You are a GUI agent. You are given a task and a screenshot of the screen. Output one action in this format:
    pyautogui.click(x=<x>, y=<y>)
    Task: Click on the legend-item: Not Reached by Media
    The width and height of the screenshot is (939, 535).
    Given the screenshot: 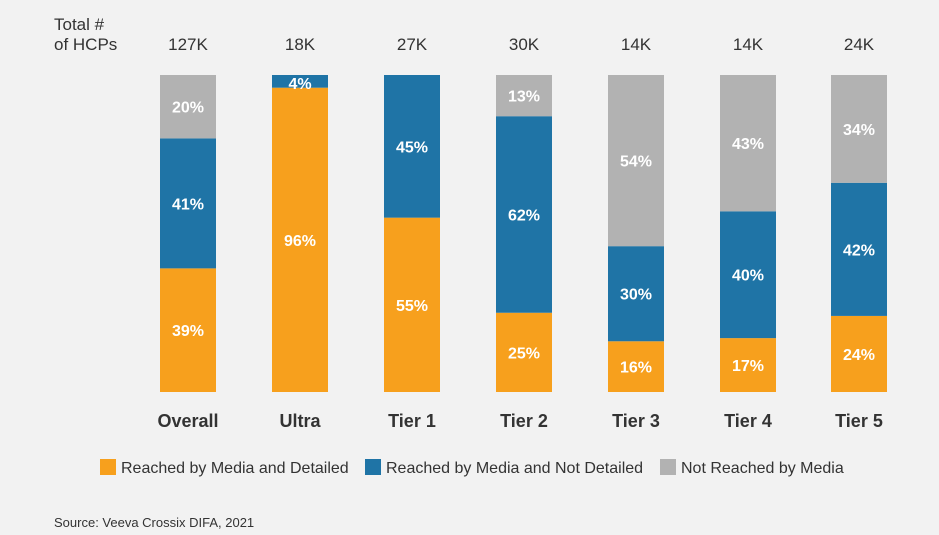 What is the action you would take?
    pyautogui.click(x=752, y=468)
    